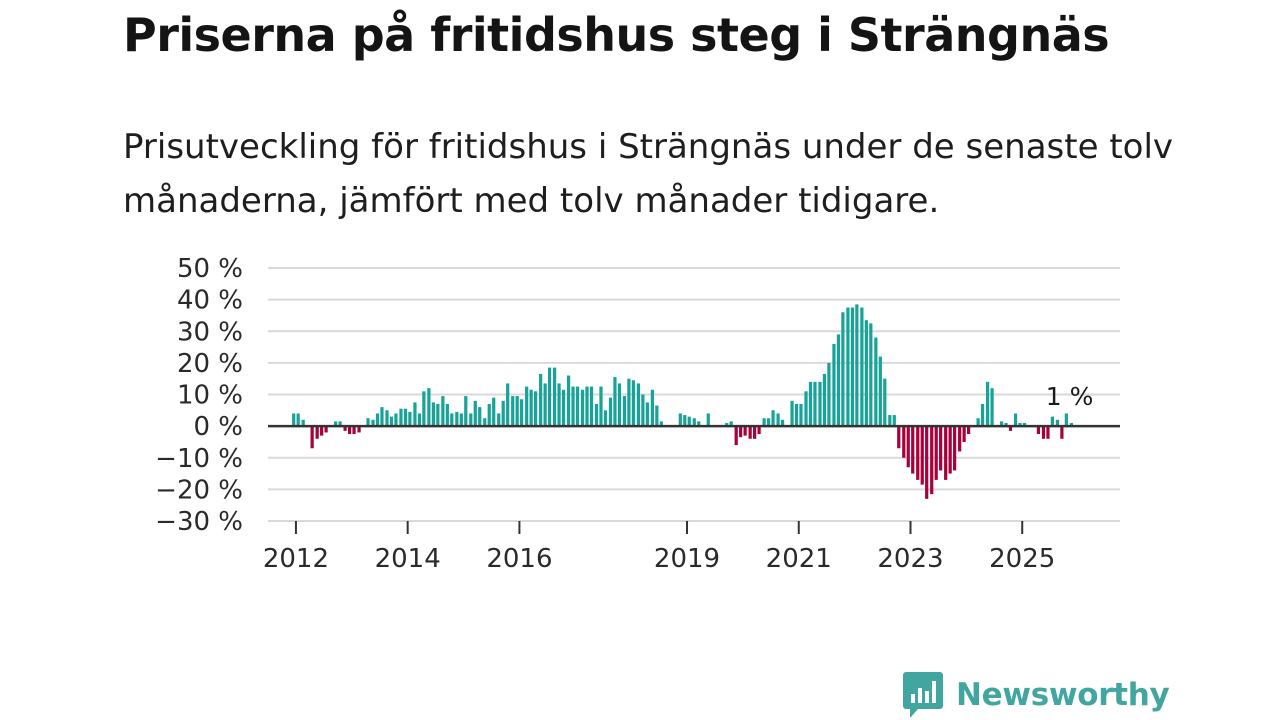 The width and height of the screenshot is (1280, 720). What do you see at coordinates (199, 522) in the screenshot?
I see `y-tick-label: −30 %` at bounding box center [199, 522].